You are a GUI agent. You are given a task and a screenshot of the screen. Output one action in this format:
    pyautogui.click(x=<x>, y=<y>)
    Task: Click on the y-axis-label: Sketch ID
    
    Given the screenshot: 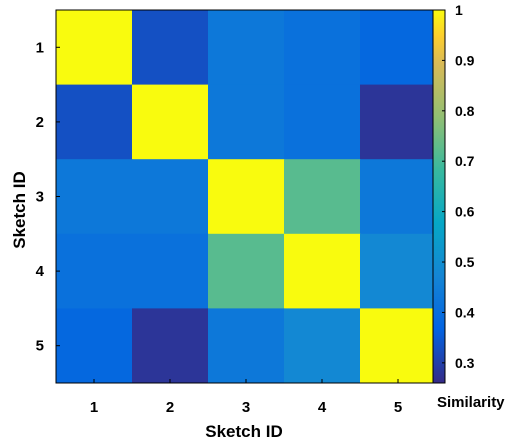 What is the action you would take?
    pyautogui.click(x=19, y=209)
    